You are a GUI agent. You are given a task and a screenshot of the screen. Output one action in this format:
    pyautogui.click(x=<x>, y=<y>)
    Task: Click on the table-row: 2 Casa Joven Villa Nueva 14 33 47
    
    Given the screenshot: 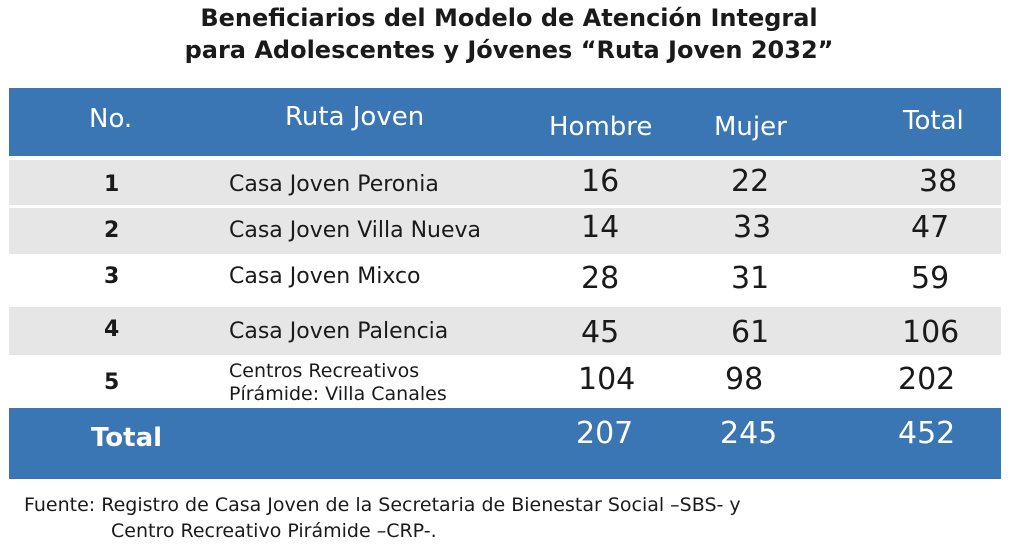 What is the action you would take?
    pyautogui.click(x=505, y=231)
    